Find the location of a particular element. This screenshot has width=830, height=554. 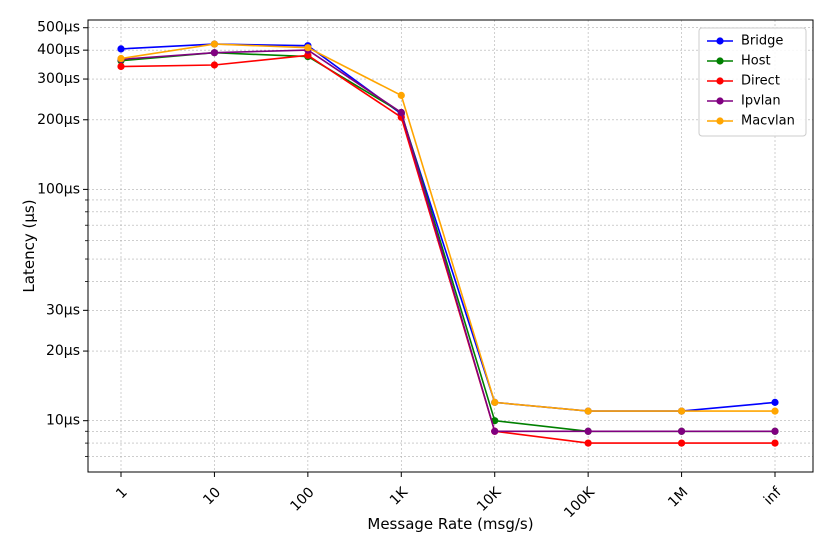

x-tick-label: 1 is located at coordinates (122, 493).